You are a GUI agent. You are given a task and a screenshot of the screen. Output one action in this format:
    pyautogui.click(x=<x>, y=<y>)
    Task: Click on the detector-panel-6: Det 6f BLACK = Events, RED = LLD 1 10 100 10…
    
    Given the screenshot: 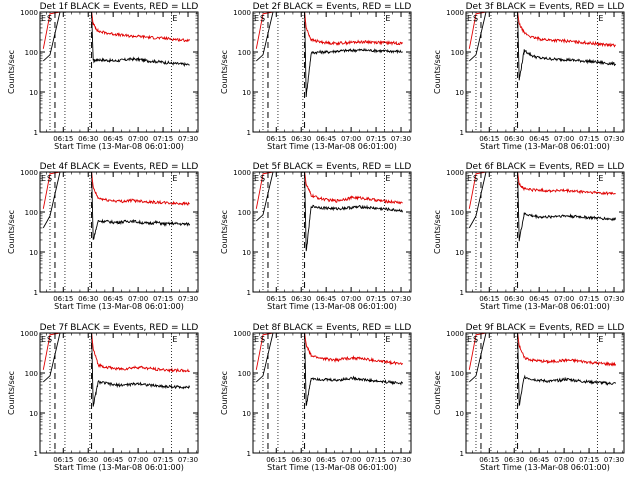 What is the action you would take?
    pyautogui.click(x=529, y=236)
    